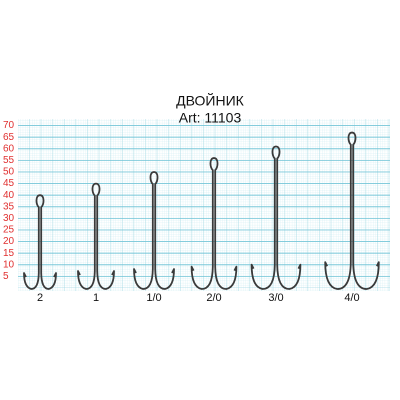 This screenshot has height=400, width=400. What do you see at coordinates (6, 276) in the screenshot?
I see `scale-label: 5` at bounding box center [6, 276].